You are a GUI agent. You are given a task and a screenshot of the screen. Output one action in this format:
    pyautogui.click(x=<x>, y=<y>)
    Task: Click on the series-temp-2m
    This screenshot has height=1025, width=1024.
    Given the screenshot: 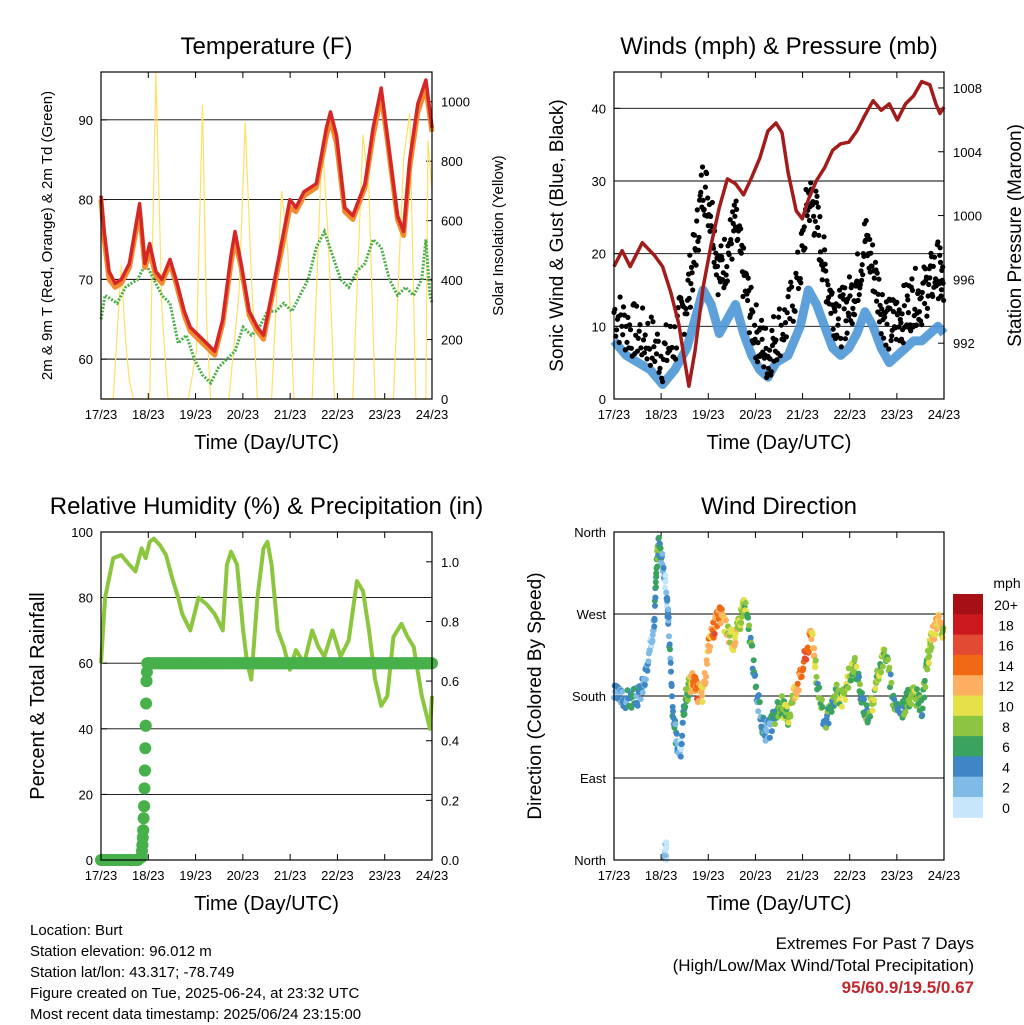 What is the action you would take?
    pyautogui.click(x=266, y=215)
    